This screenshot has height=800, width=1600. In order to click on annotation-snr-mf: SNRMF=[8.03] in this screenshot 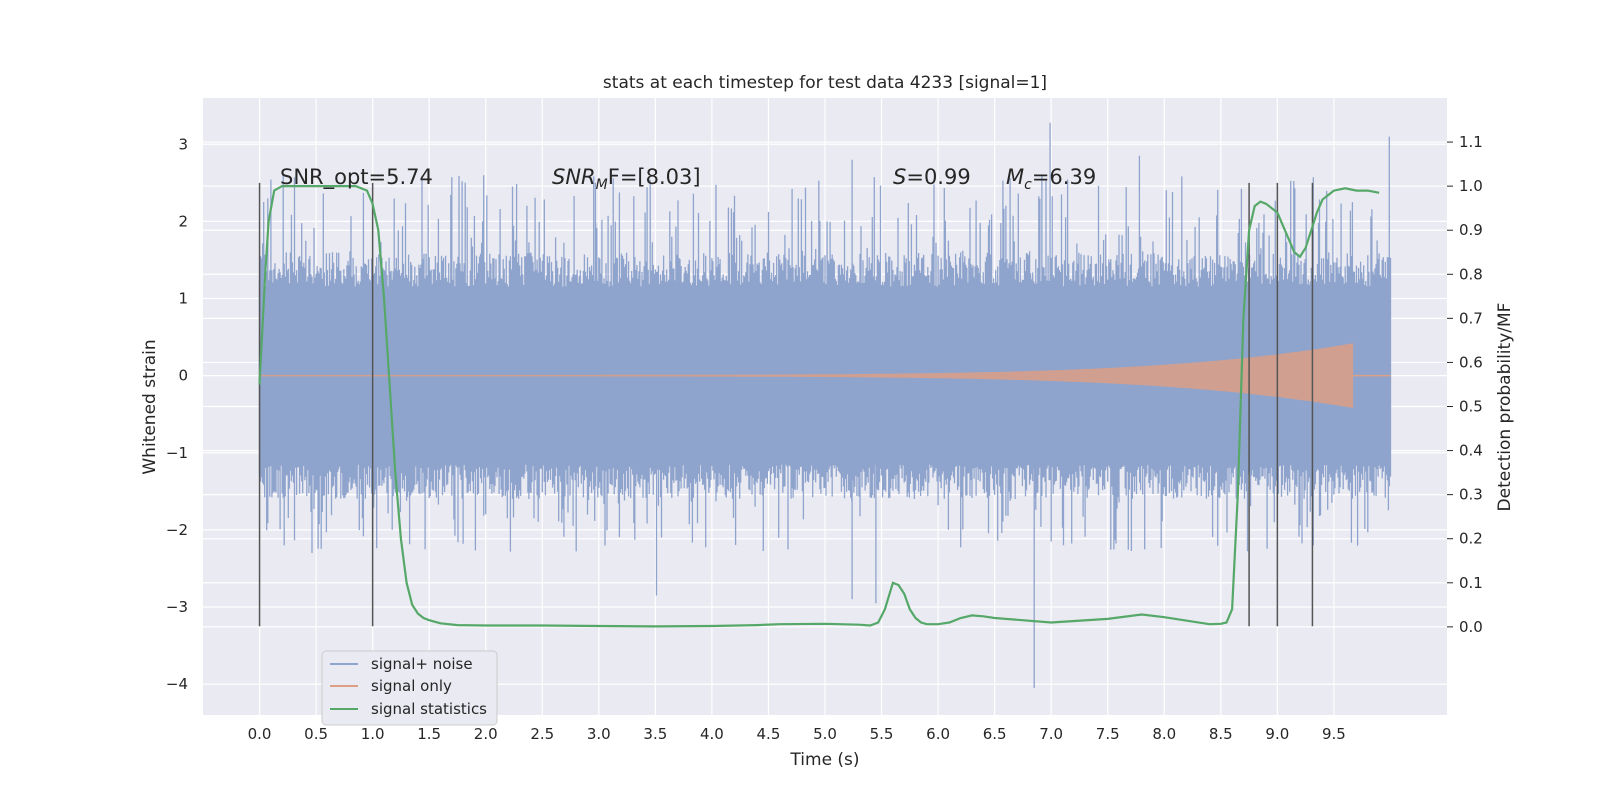, I will do `click(626, 179)`.